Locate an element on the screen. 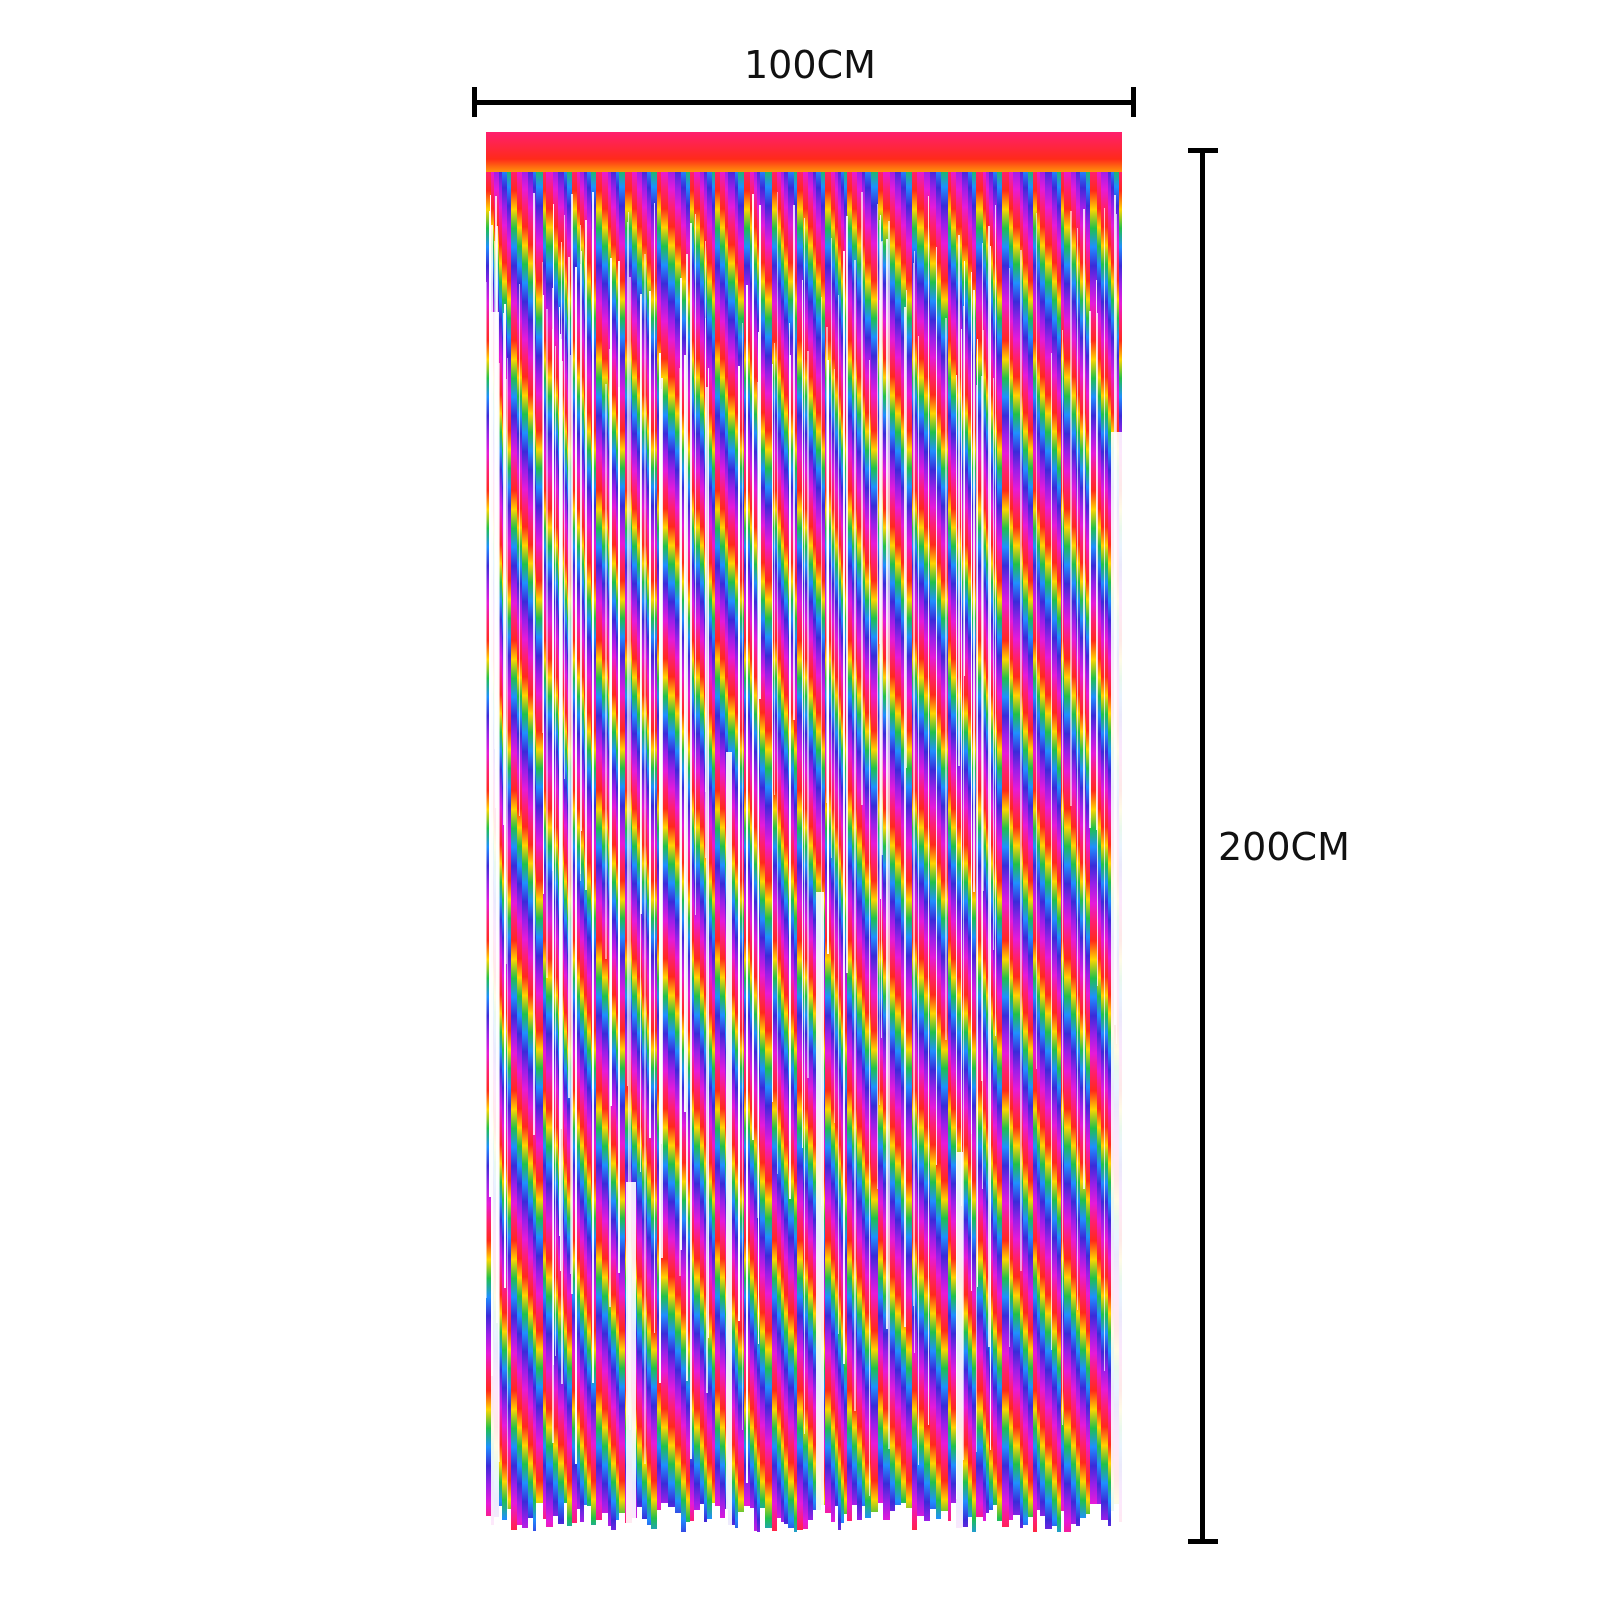  height-dimension-cap-top is located at coordinates (1203, 150).